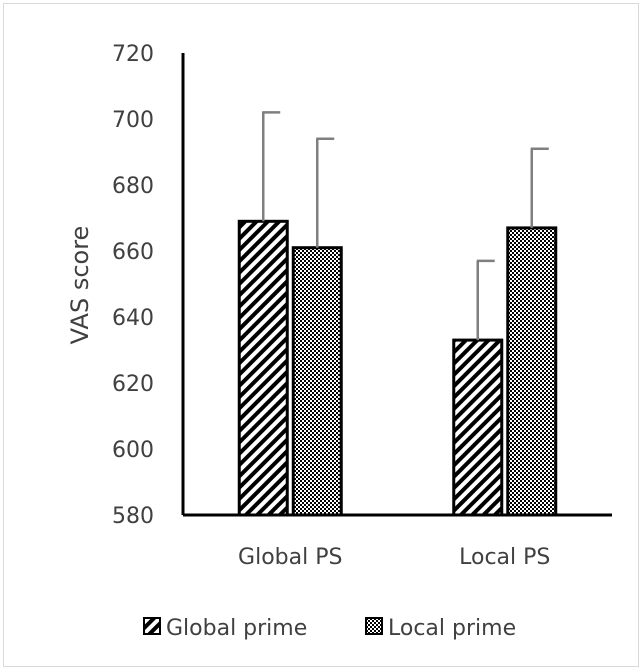  I want to click on y-tick-label: 720, so click(133, 54).